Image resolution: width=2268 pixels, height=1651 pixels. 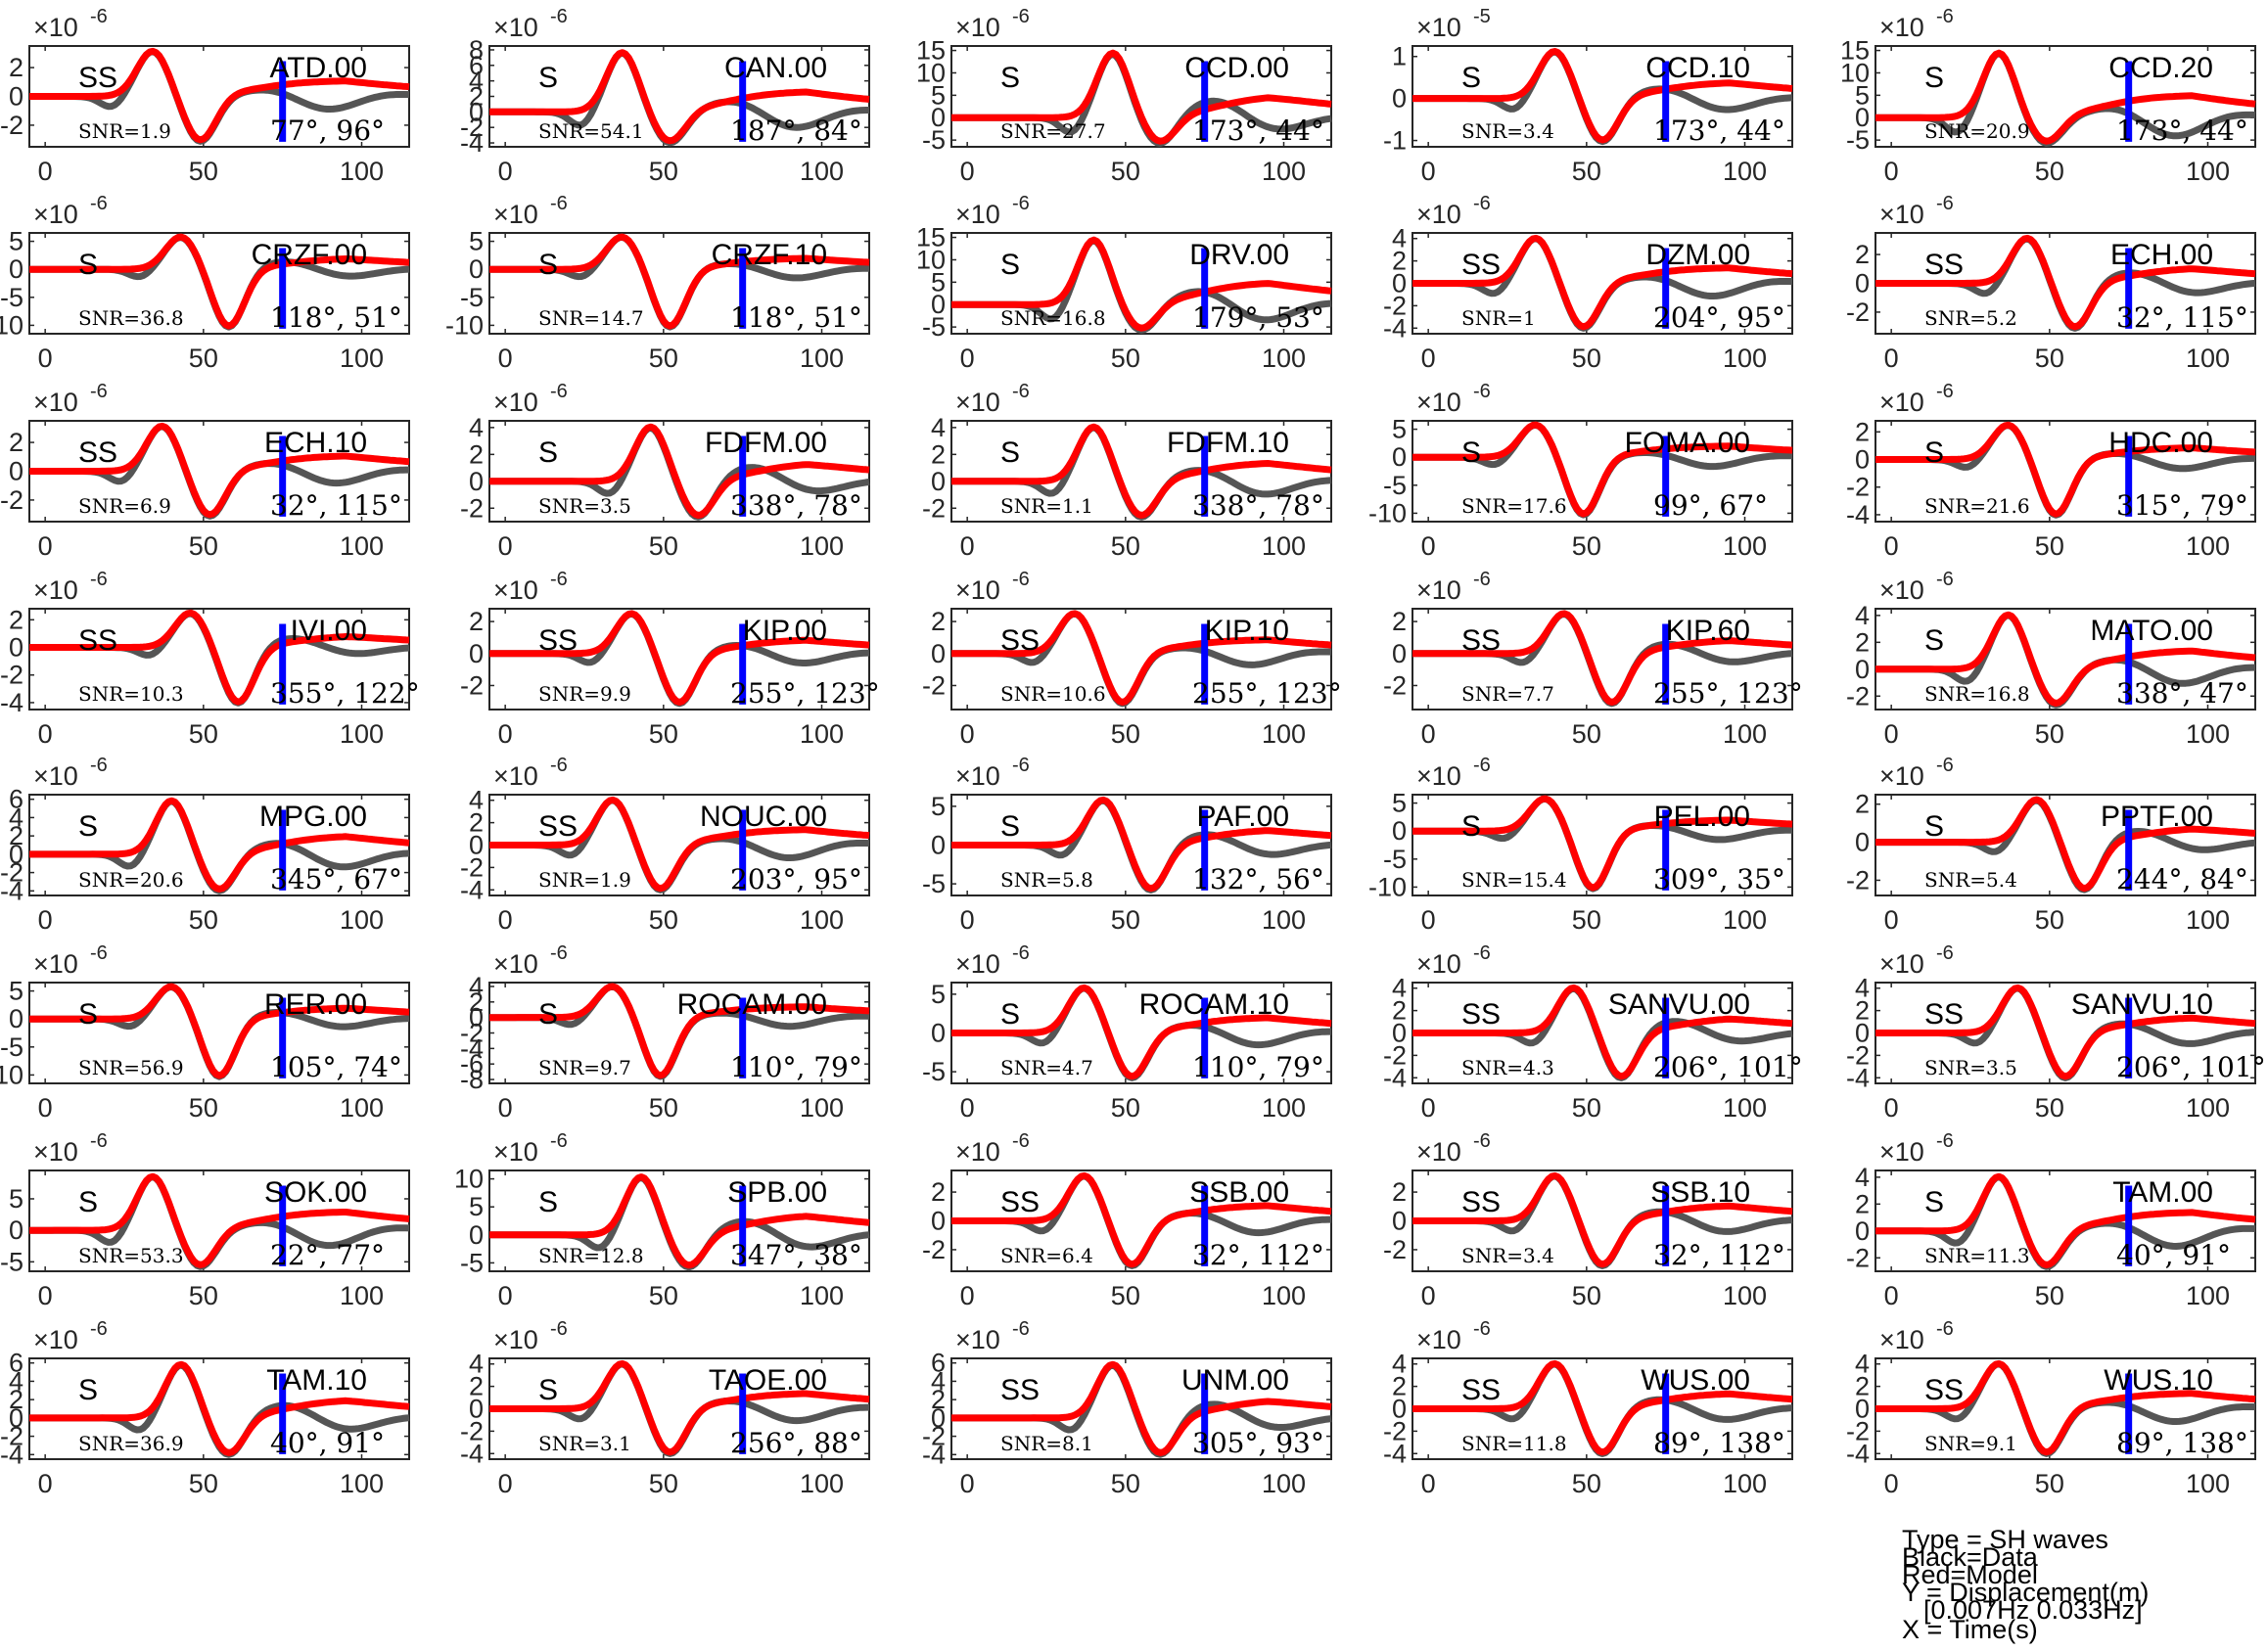 What do you see at coordinates (796, 317) in the screenshot?
I see `angle-label: 118°, 51°` at bounding box center [796, 317].